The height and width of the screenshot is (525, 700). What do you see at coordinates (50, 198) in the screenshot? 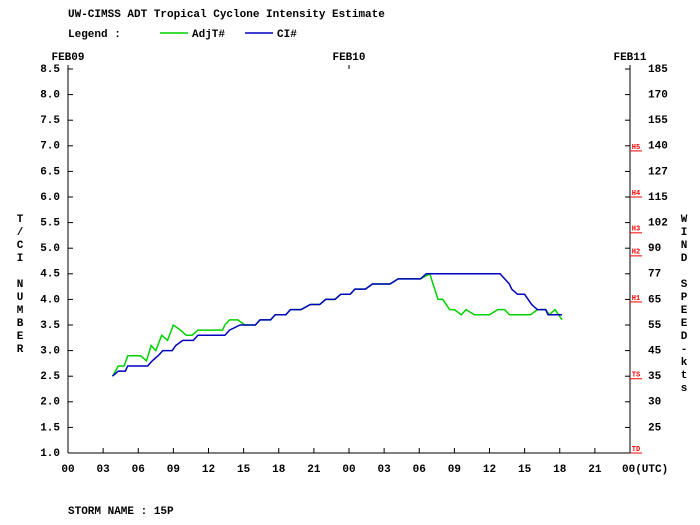
I see `y-tick-label: 6.0` at bounding box center [50, 198].